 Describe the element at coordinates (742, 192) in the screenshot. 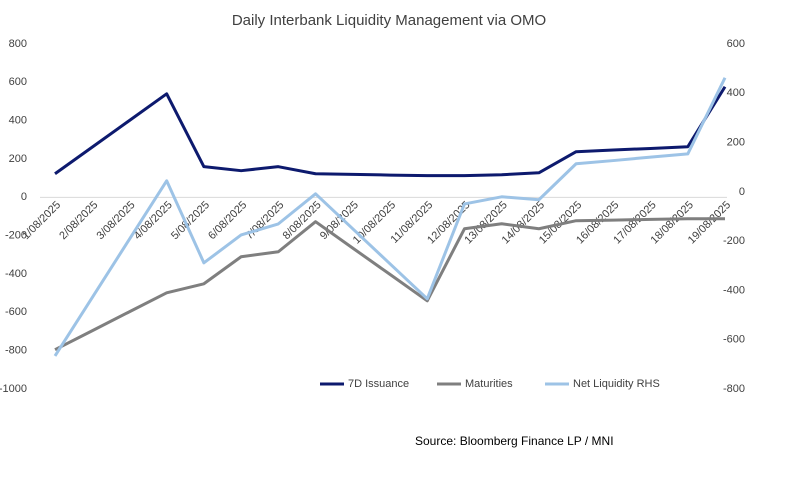

I see `y2-tick-label: 0` at that location.